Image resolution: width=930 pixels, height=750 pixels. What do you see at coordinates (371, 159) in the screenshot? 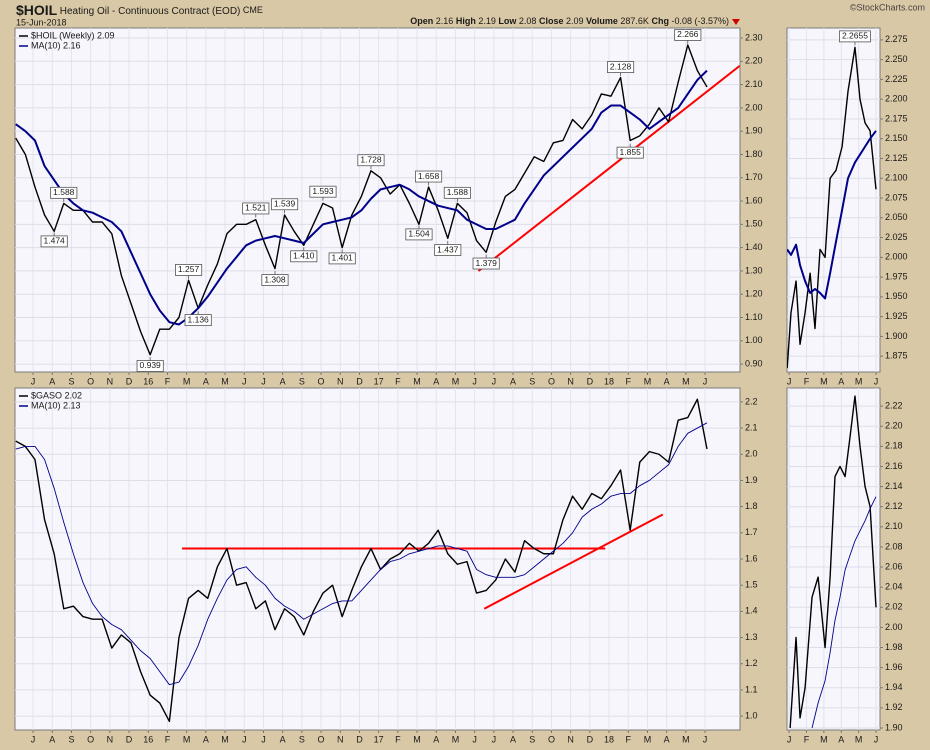
I see `annotation-label: 1.728` at bounding box center [371, 159].